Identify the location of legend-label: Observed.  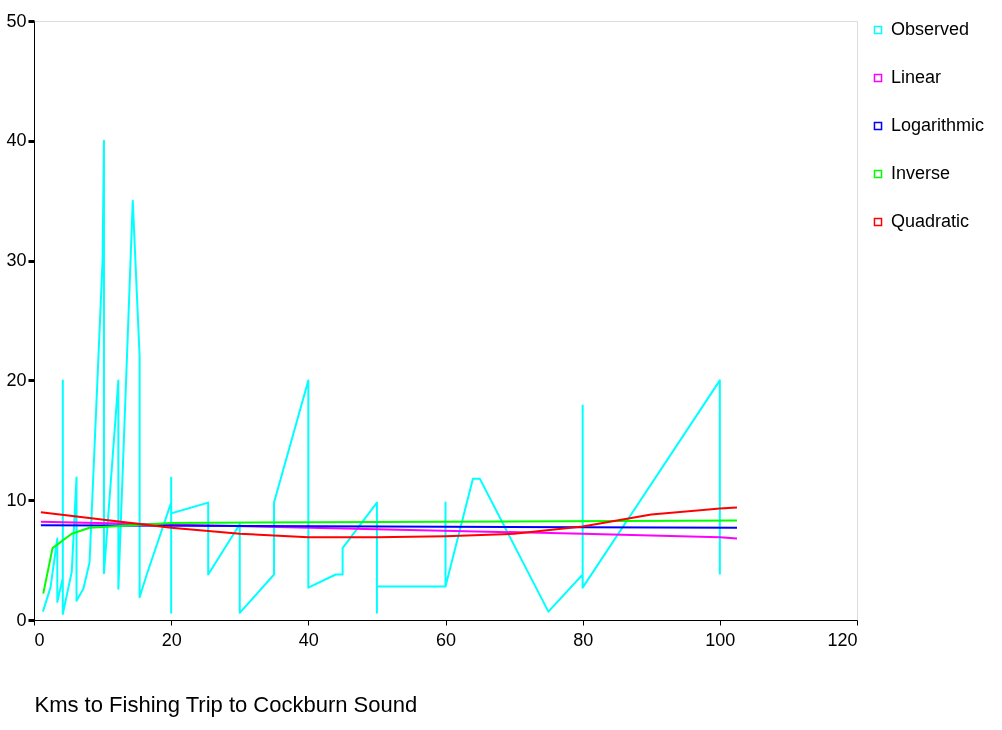
(930, 29).